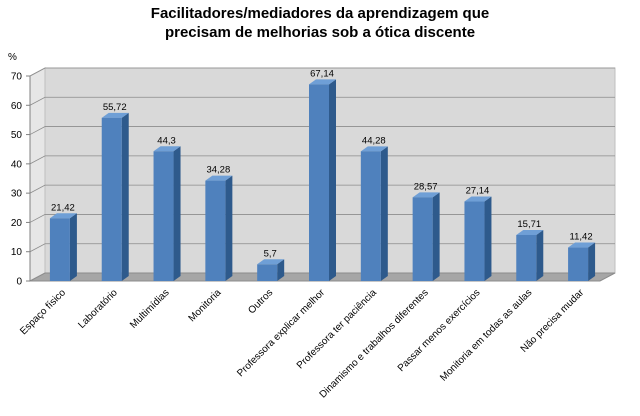  I want to click on bar: 55,72, so click(115, 191).